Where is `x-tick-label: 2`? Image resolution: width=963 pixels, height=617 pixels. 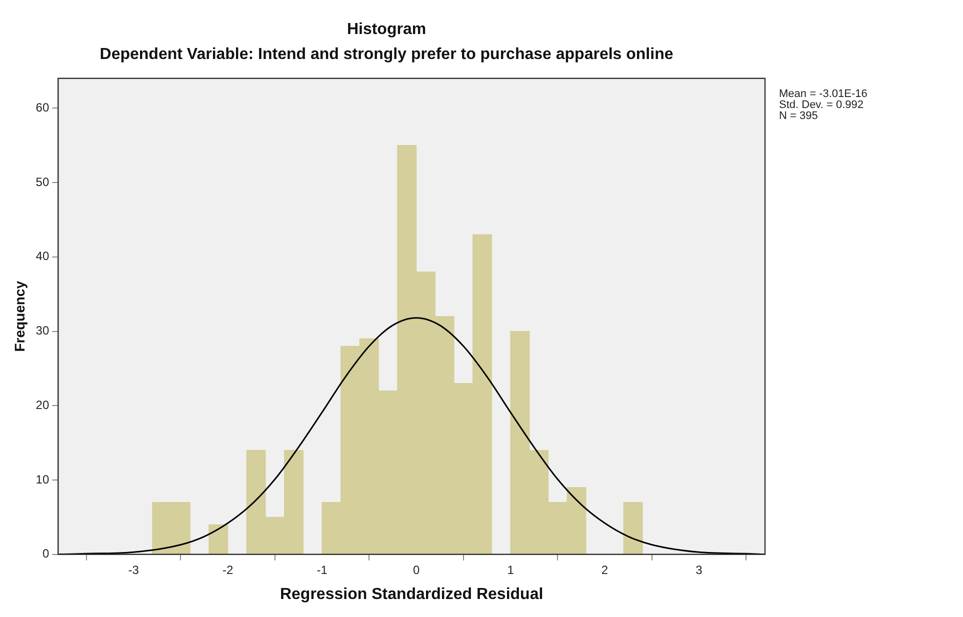
x-tick-label: 2 is located at coordinates (604, 569).